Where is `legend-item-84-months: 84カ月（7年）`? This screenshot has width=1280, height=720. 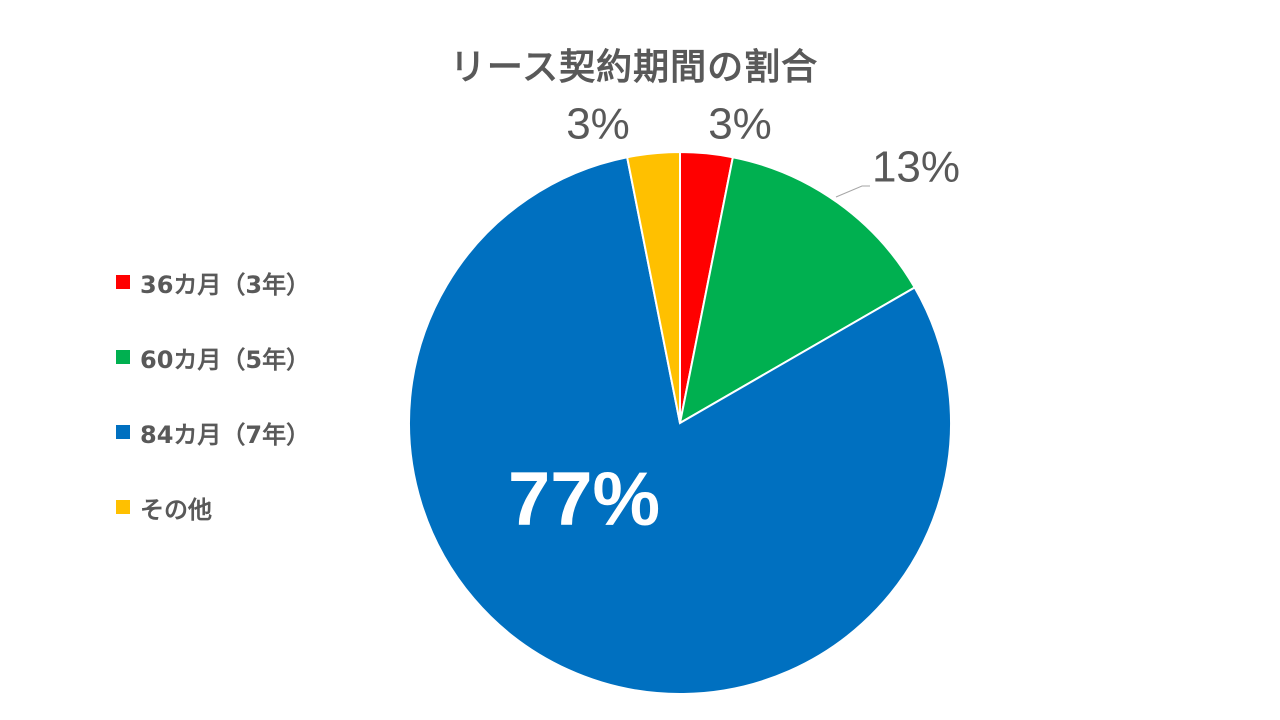 legend-item-84-months: 84カ月（7年） is located at coordinates (213, 432).